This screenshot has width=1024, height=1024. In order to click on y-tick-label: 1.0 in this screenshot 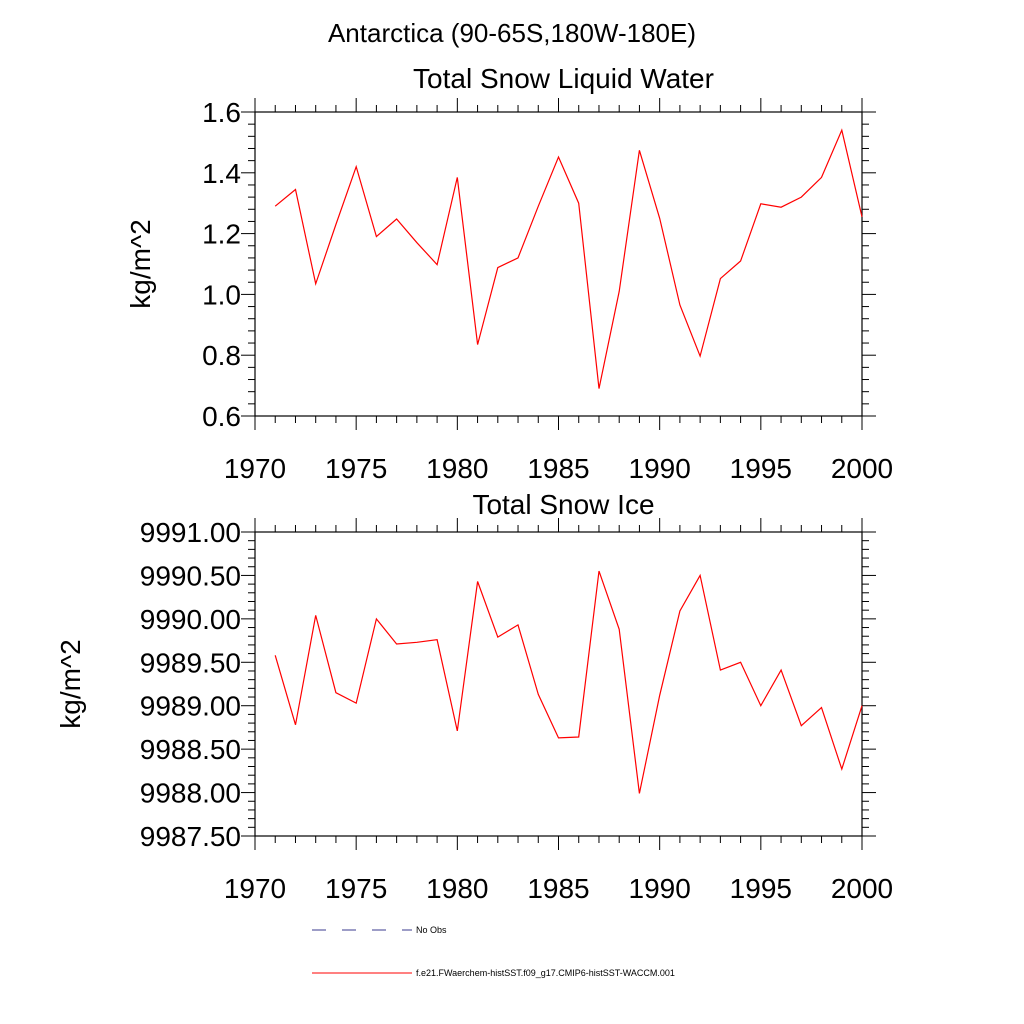, I will do `click(221, 294)`.